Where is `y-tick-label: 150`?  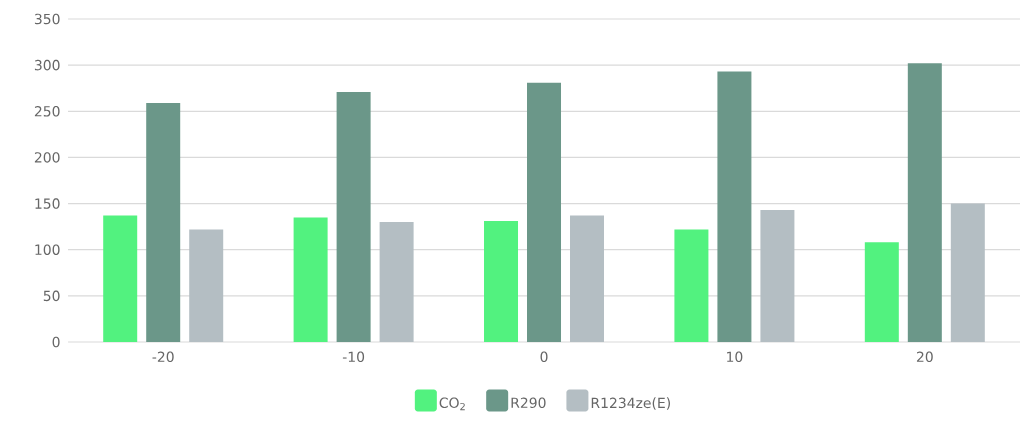
y-tick-label: 150 is located at coordinates (47, 203).